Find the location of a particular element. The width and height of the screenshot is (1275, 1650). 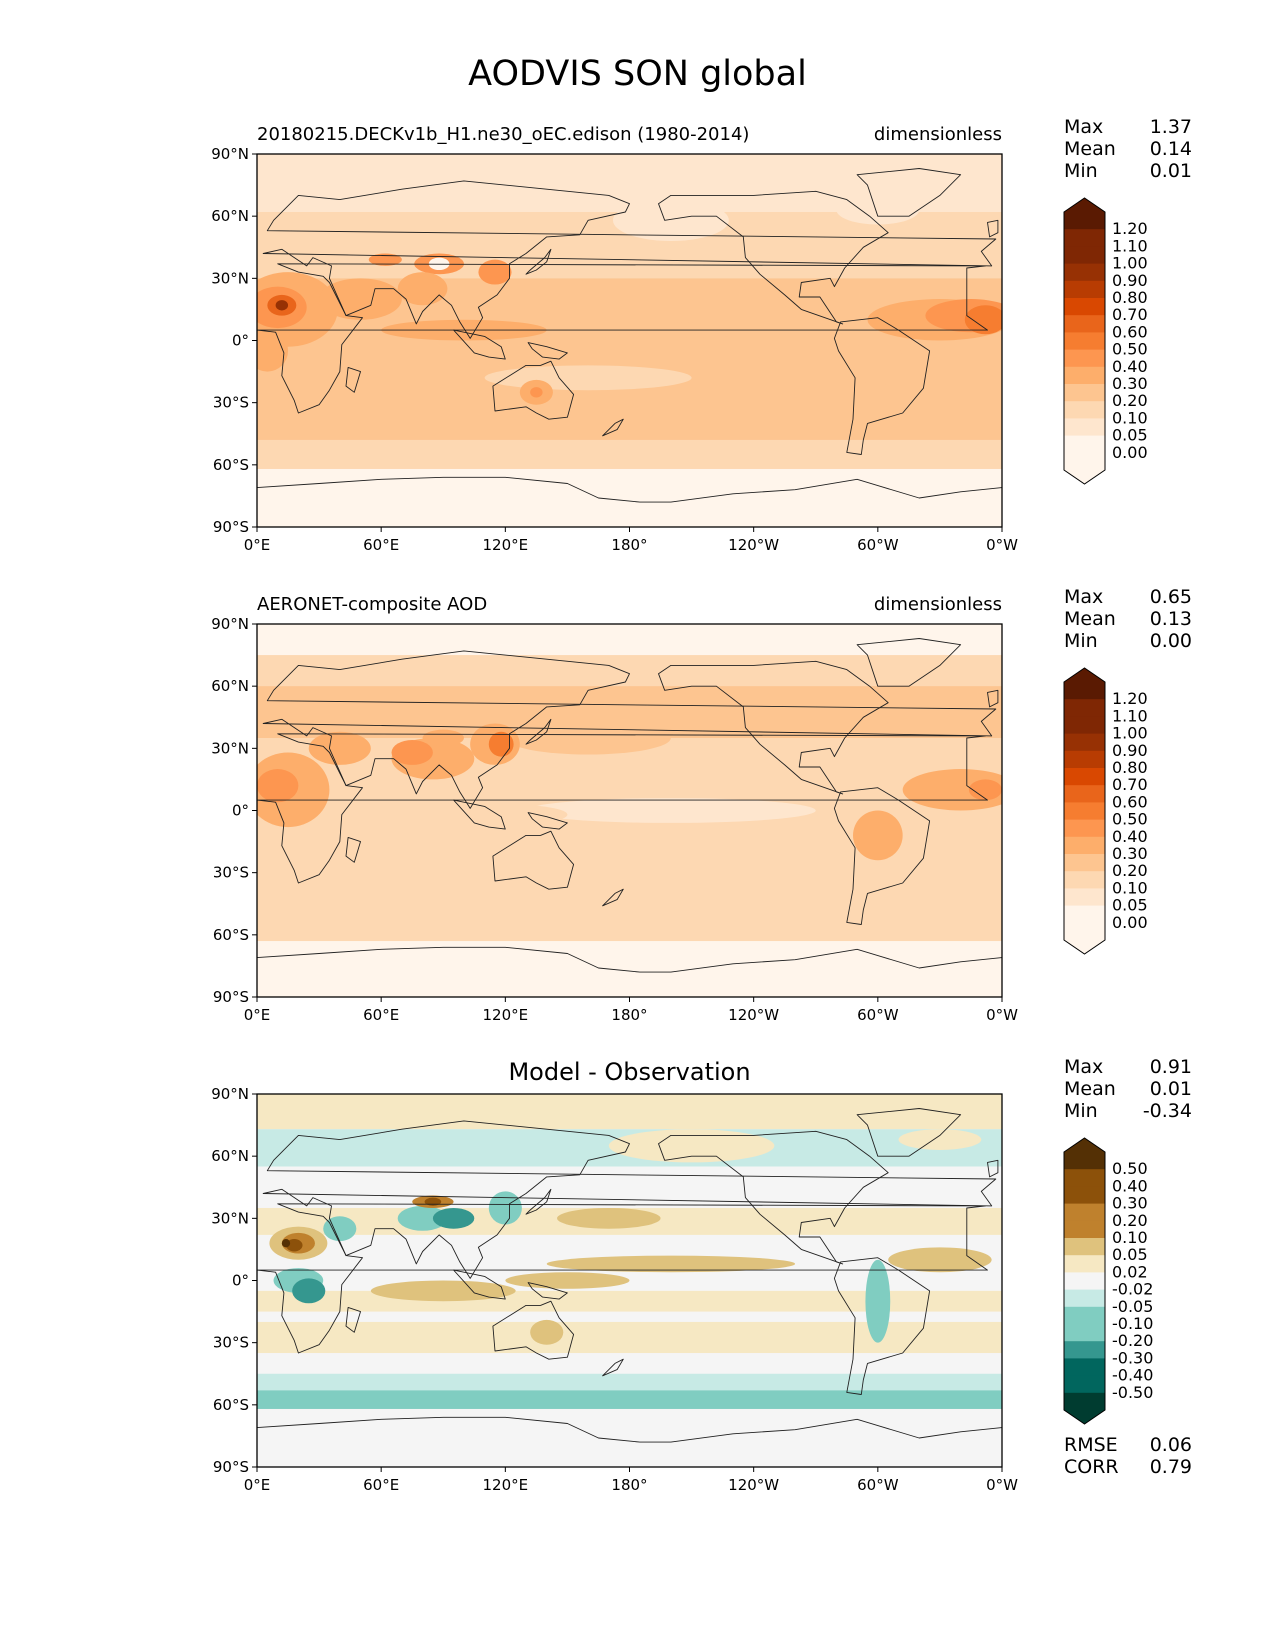

coastline-indonesia2 is located at coordinates (547, 1291).